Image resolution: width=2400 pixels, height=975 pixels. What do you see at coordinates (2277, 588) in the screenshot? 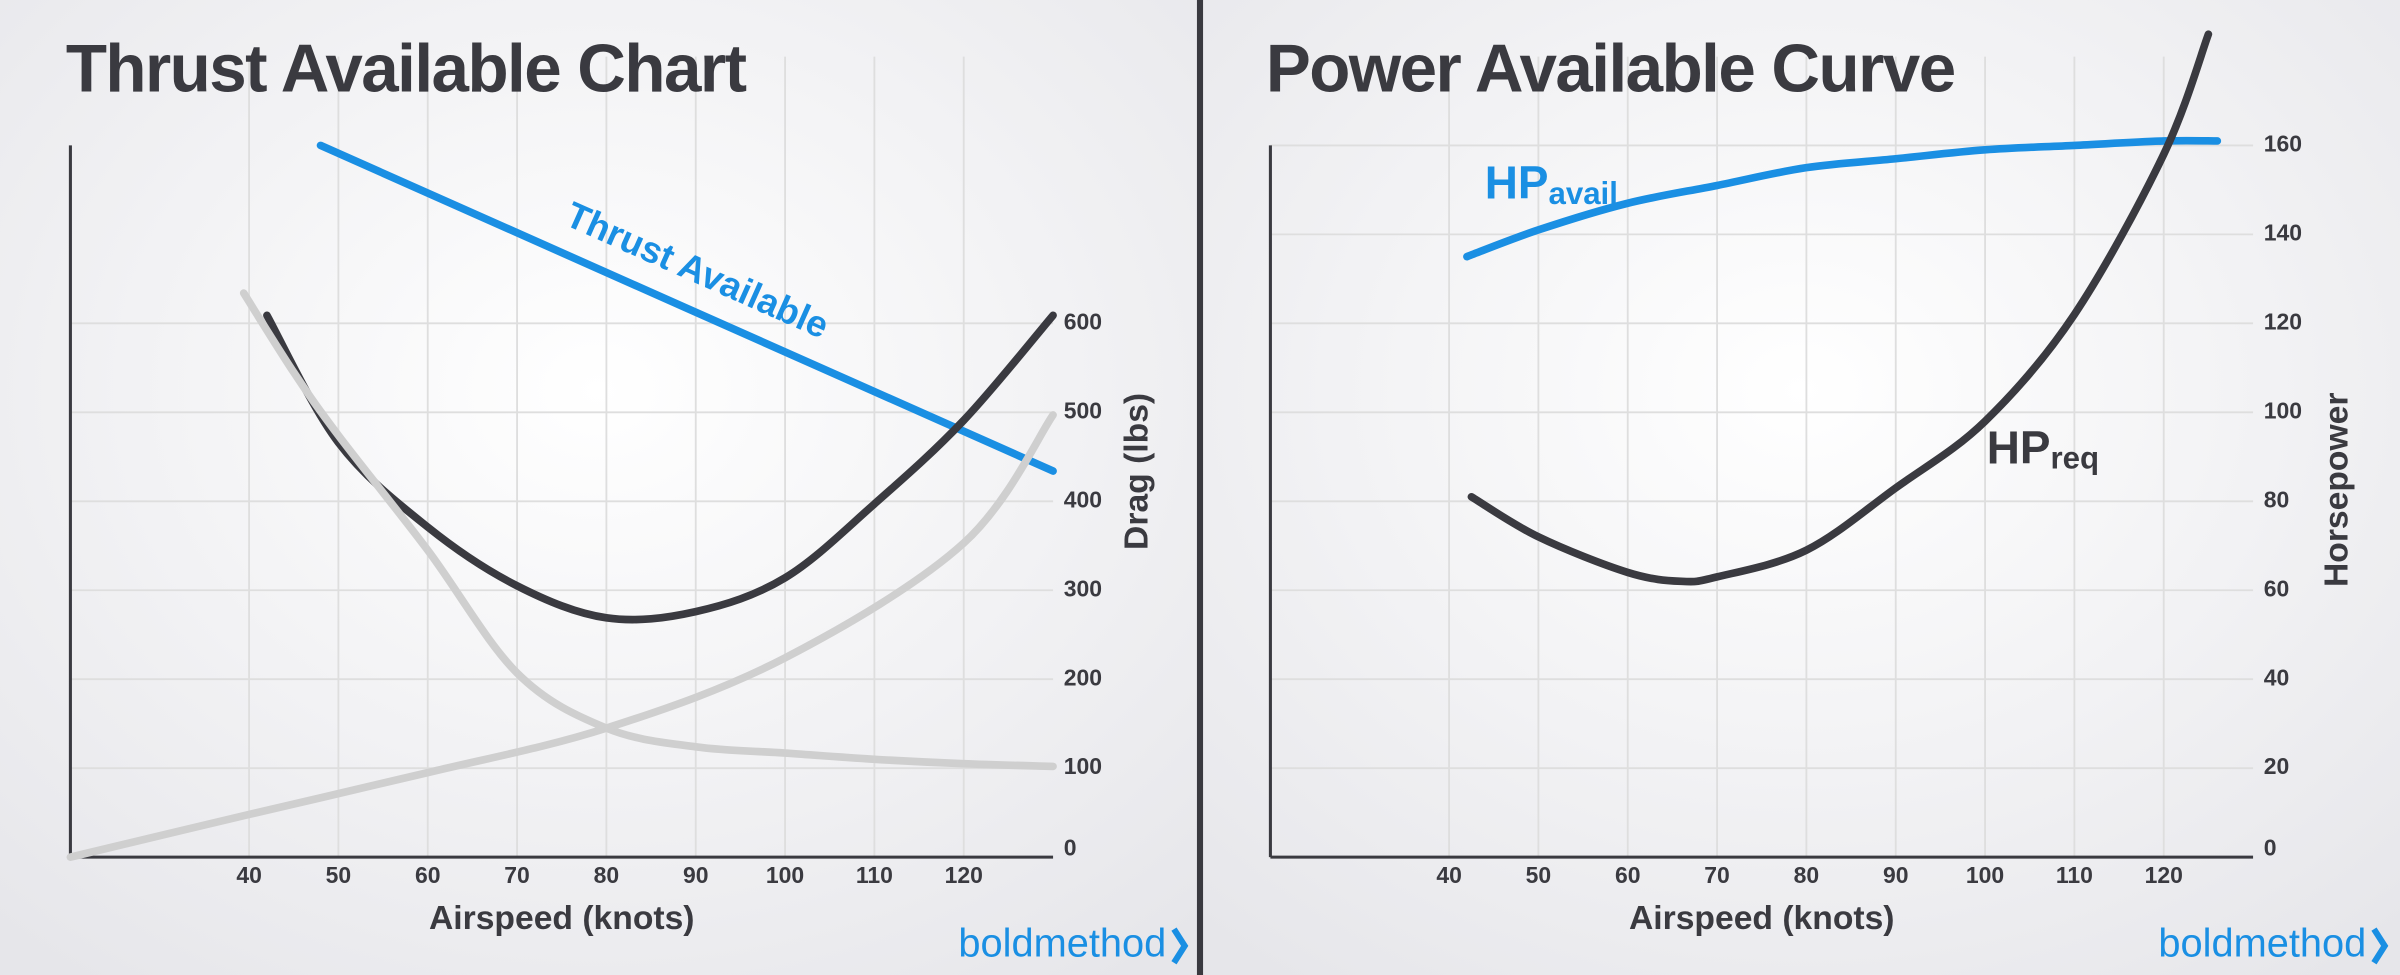
I see `y-tick-label: 60` at bounding box center [2277, 588].